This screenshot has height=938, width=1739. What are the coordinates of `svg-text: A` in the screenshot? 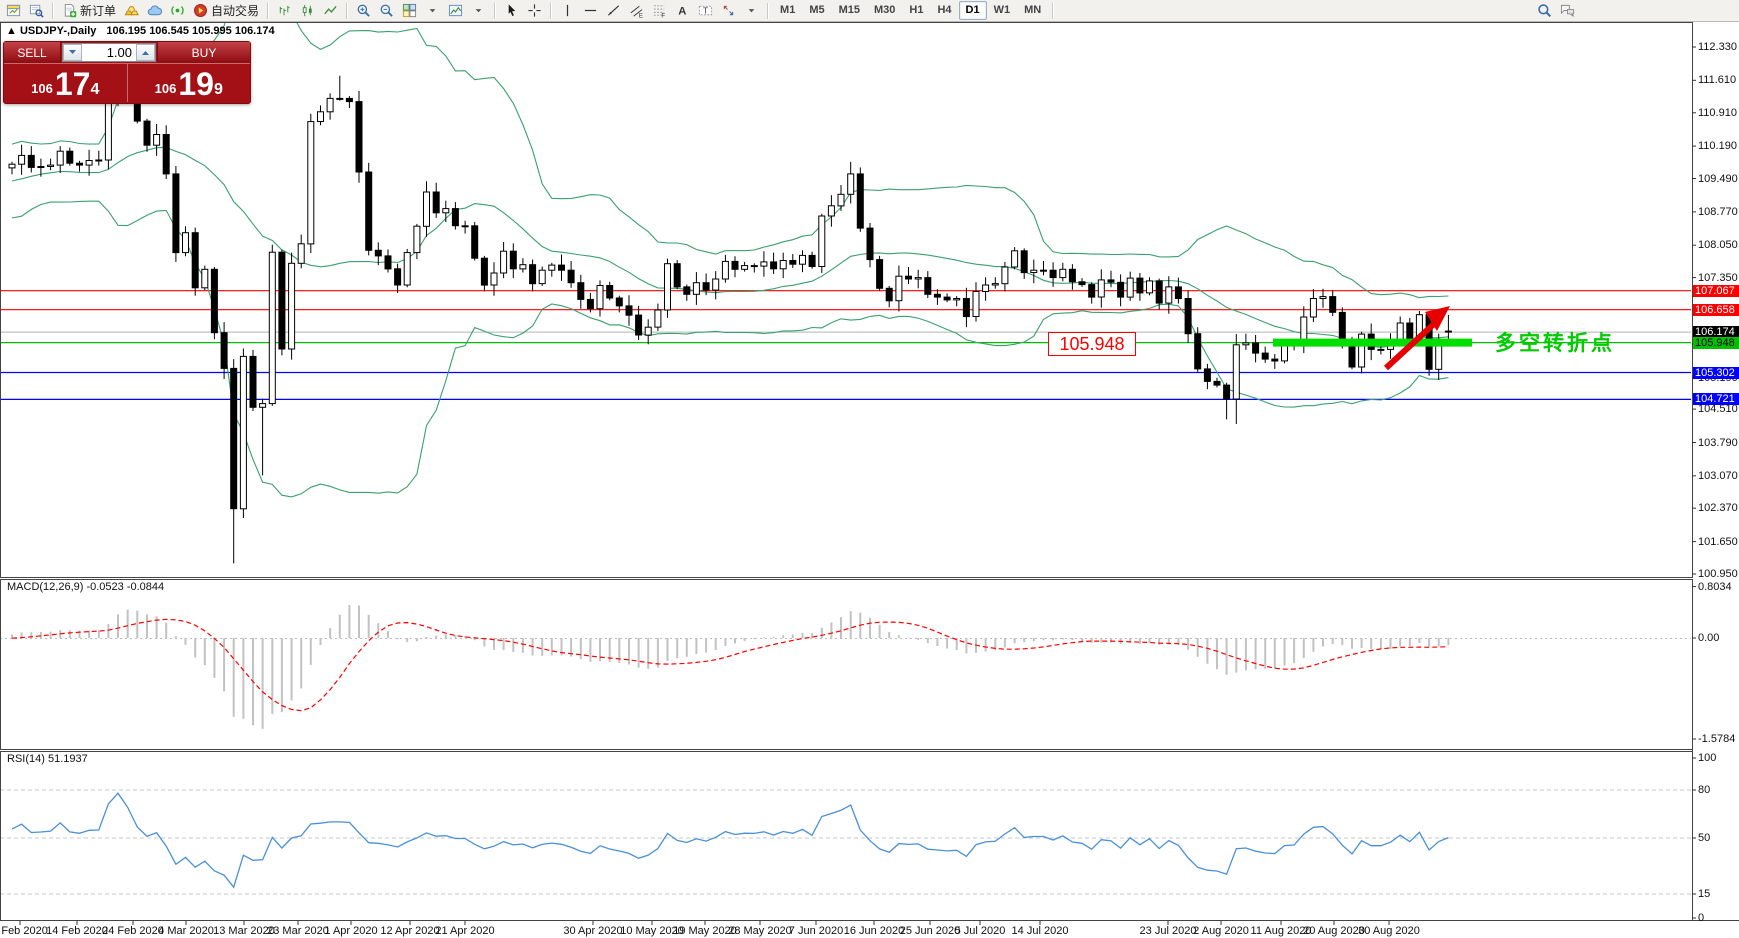 It's located at (682, 12).